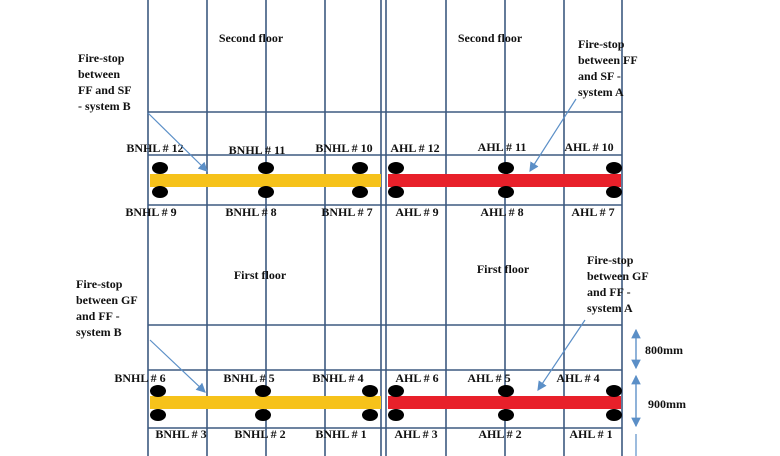 The image size is (780, 456). Describe the element at coordinates (250, 212) in the screenshot. I see `hole-label: BNHL # 8` at that location.